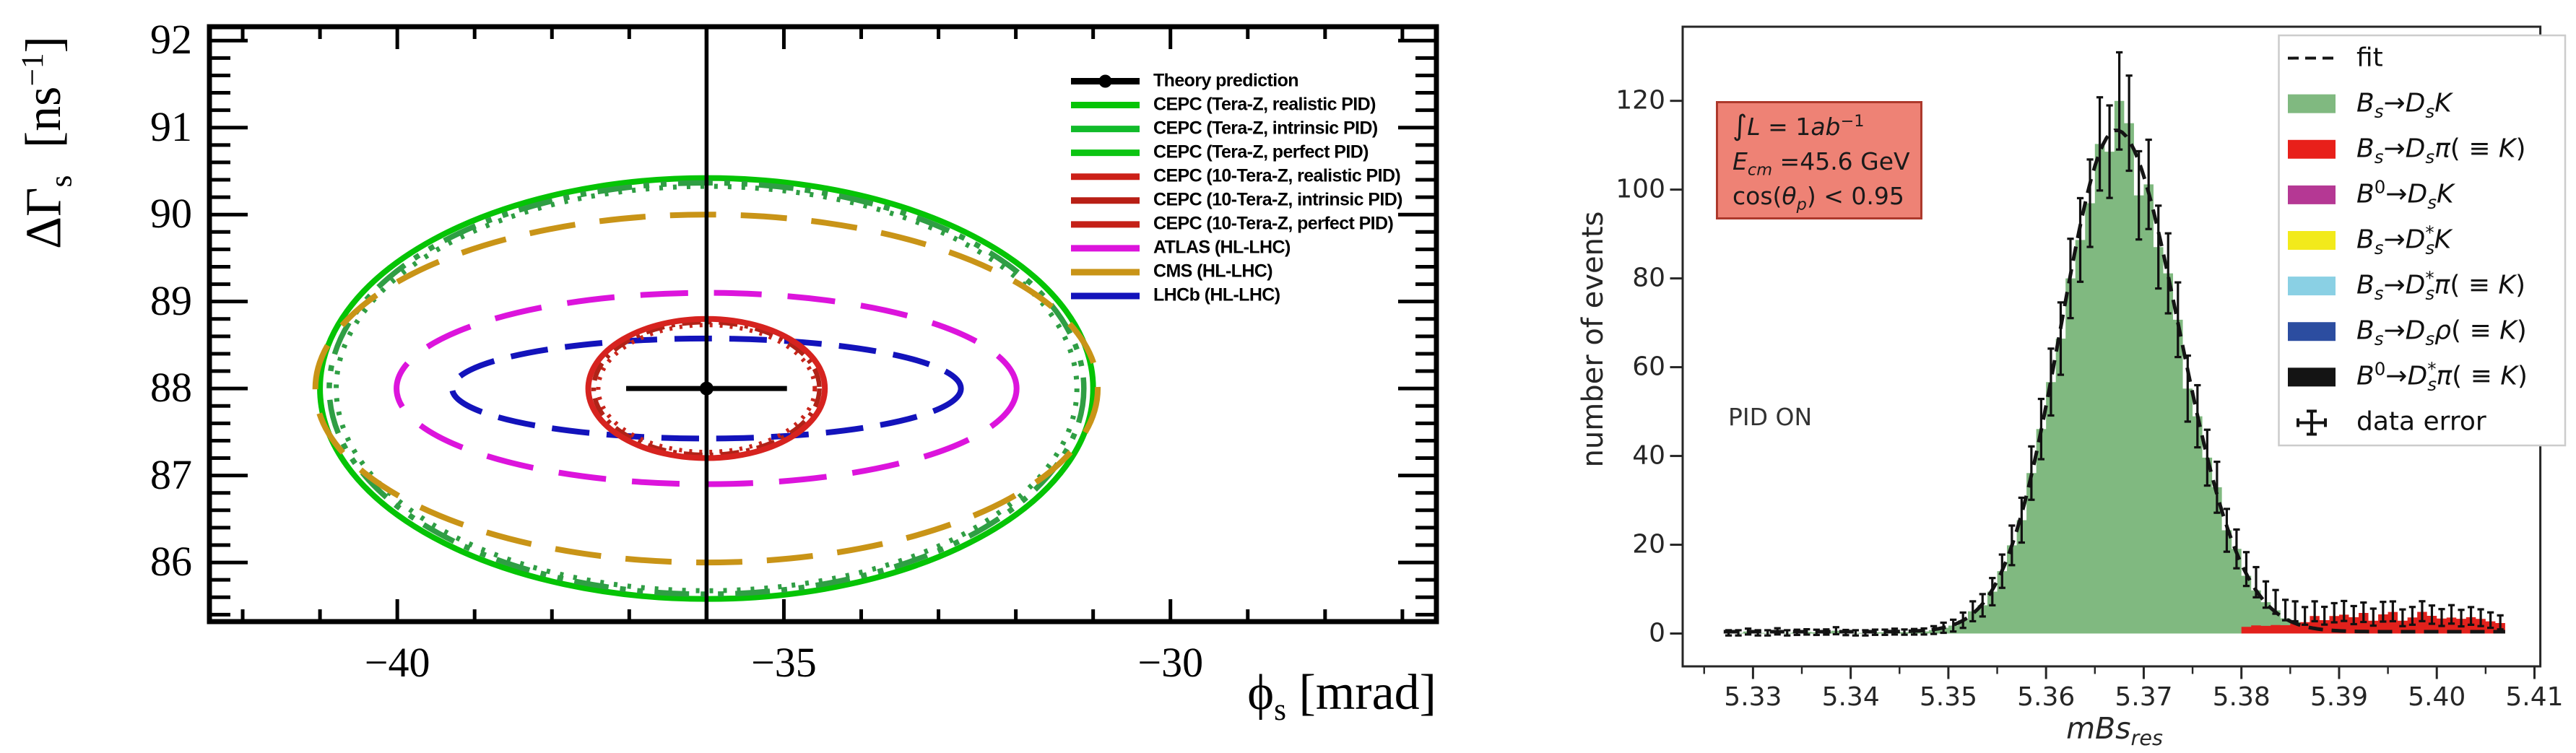  I want to click on right-y-tick-label: 80, so click(1648, 278).